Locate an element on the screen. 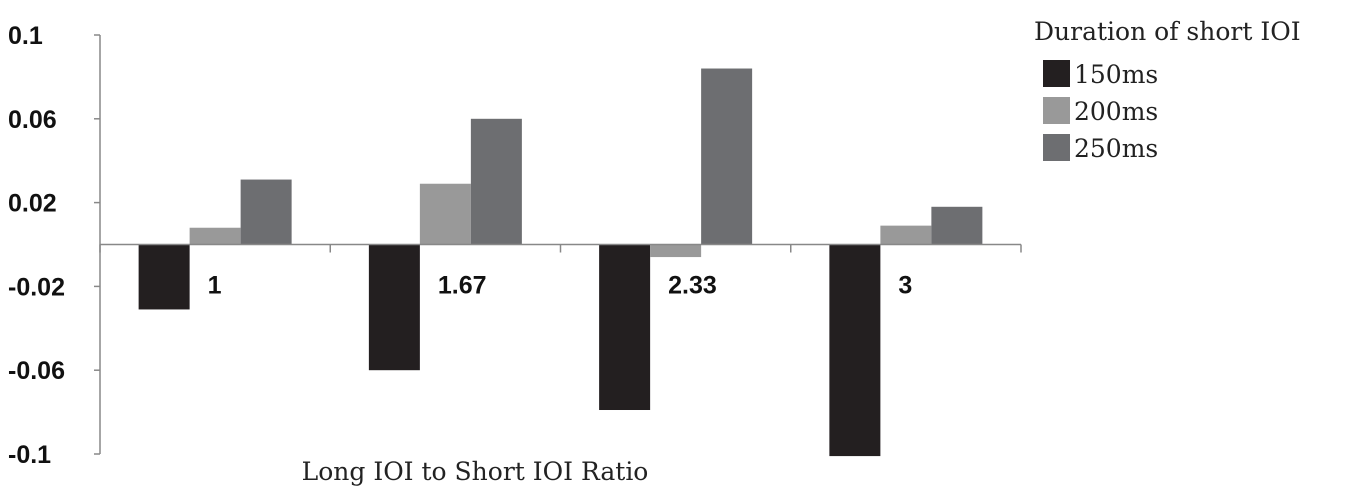 The height and width of the screenshot is (487, 1346). y-tick-label: 0.1 is located at coordinates (25, 36).